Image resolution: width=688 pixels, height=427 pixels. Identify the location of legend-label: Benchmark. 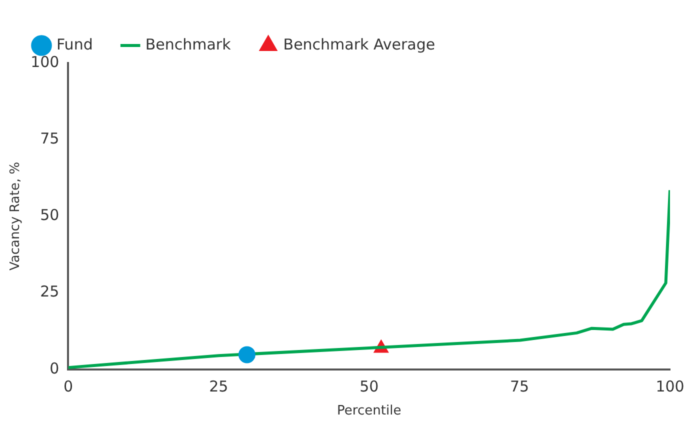
(188, 44).